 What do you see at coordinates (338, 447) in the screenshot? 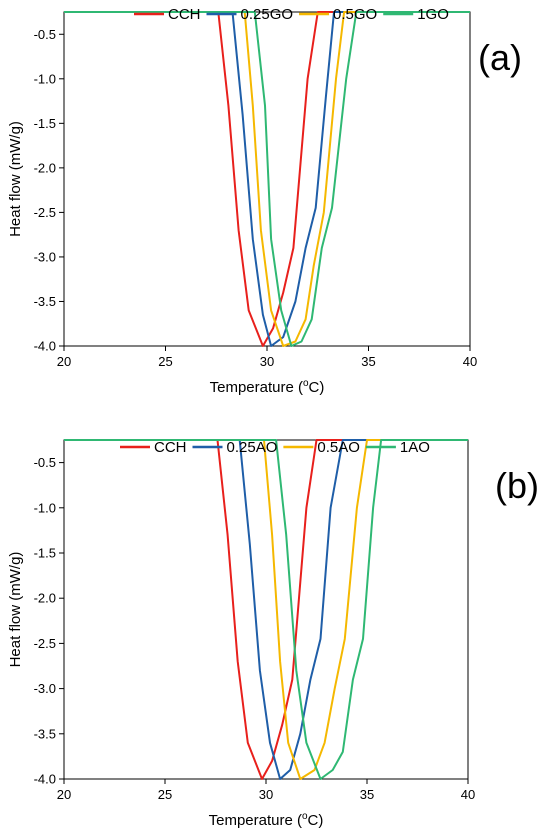
I see `legend-label-0.5ao: 0.5AO` at bounding box center [338, 447].